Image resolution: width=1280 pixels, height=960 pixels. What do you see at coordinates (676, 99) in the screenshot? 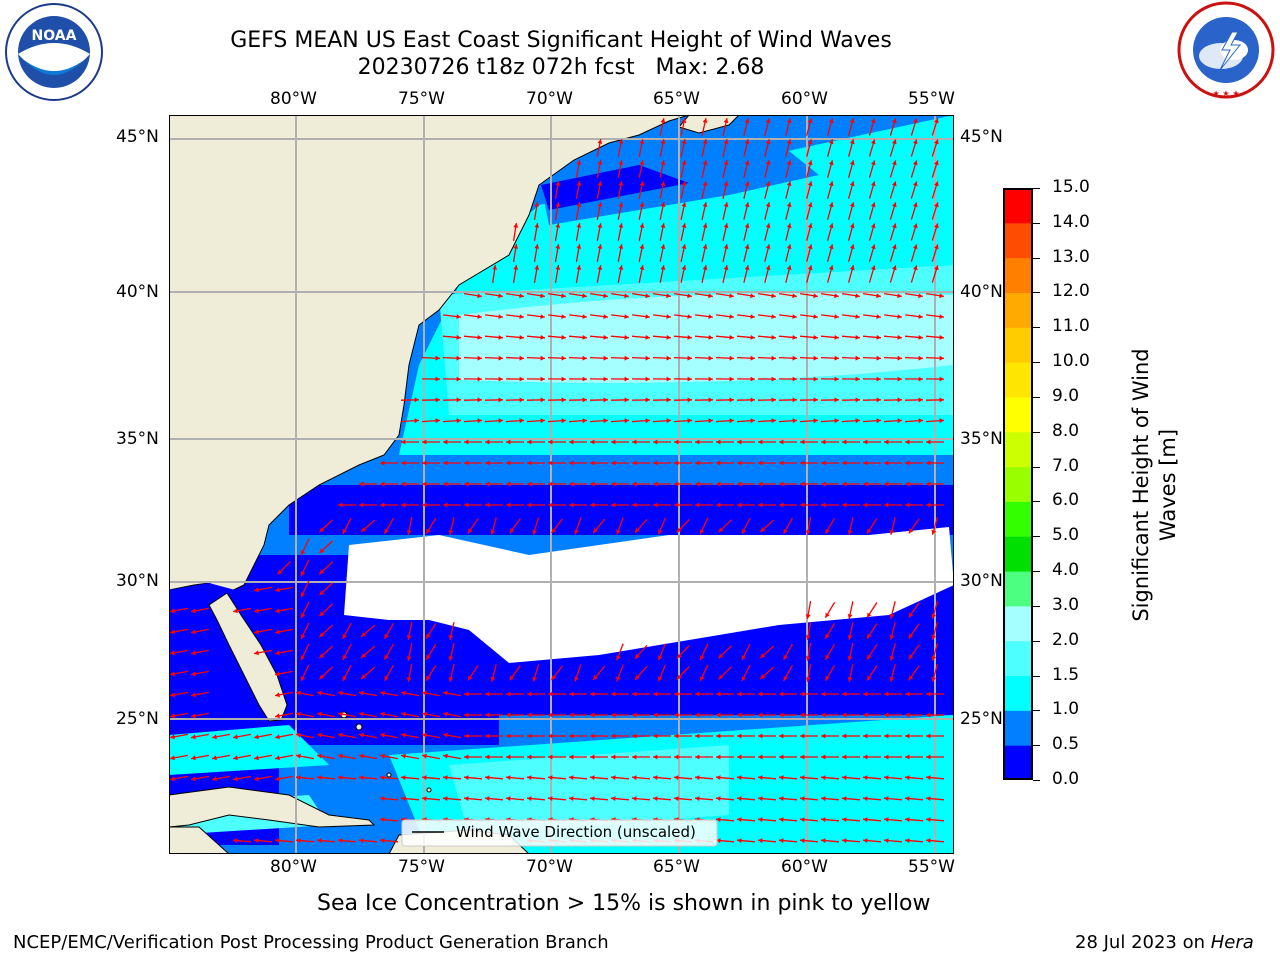
I see `lon-label-top-65w: 65°W` at bounding box center [676, 99].